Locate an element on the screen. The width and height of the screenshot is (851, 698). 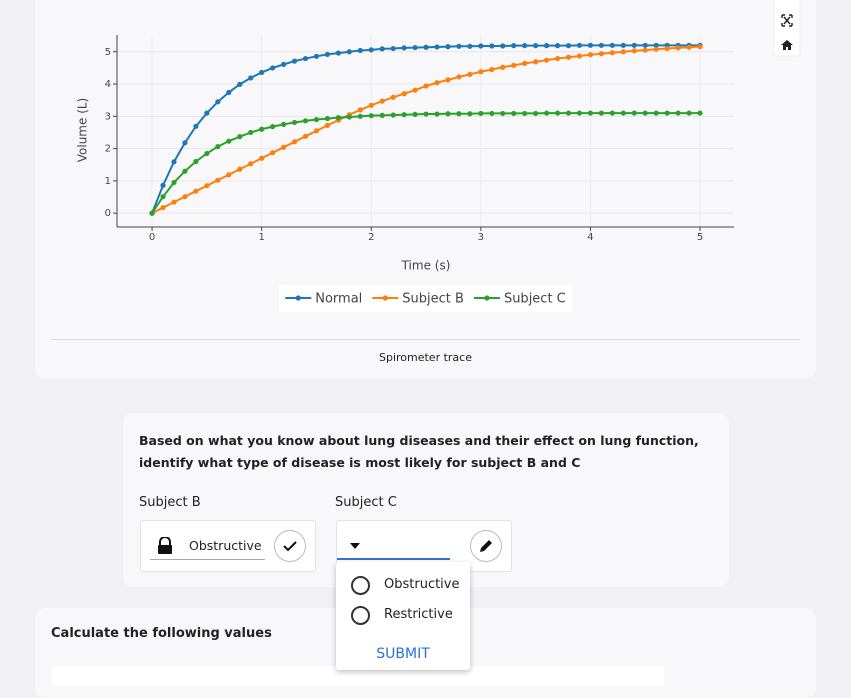
legend-item: Normal is located at coordinates (323, 299).